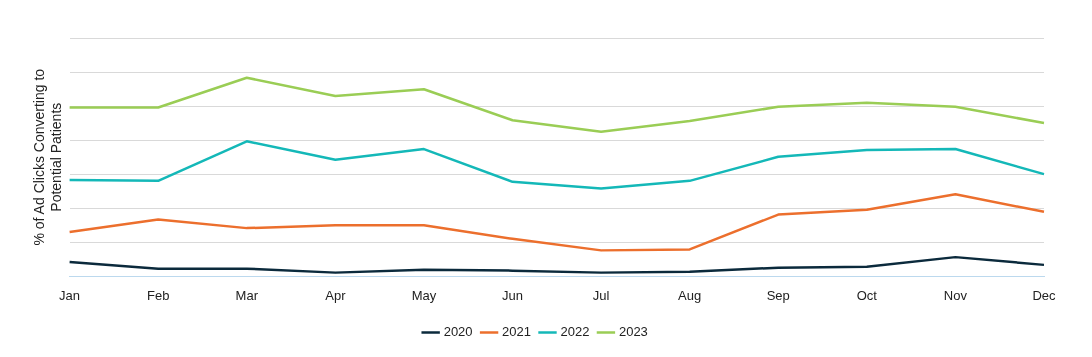 This screenshot has height=357, width=1092. Describe the element at coordinates (601, 295) in the screenshot. I see `x-tick-label: Jul` at that location.